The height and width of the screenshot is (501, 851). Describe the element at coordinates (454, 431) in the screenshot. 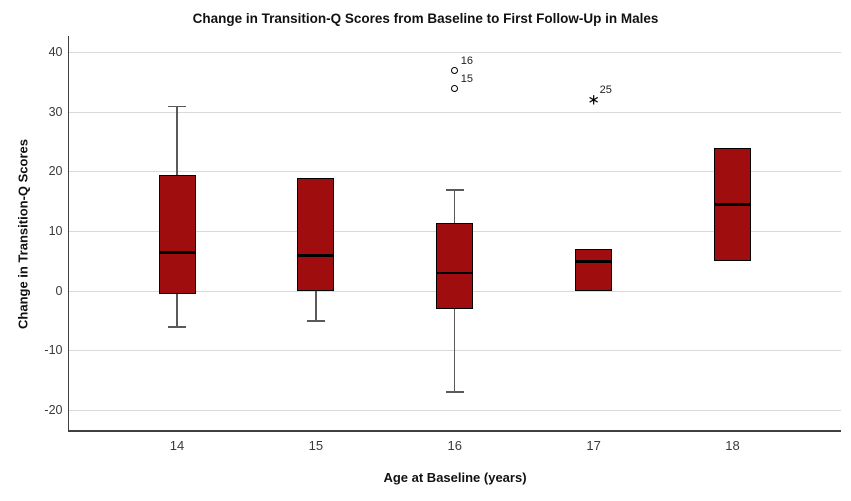

I see `x-axis-line` at that location.